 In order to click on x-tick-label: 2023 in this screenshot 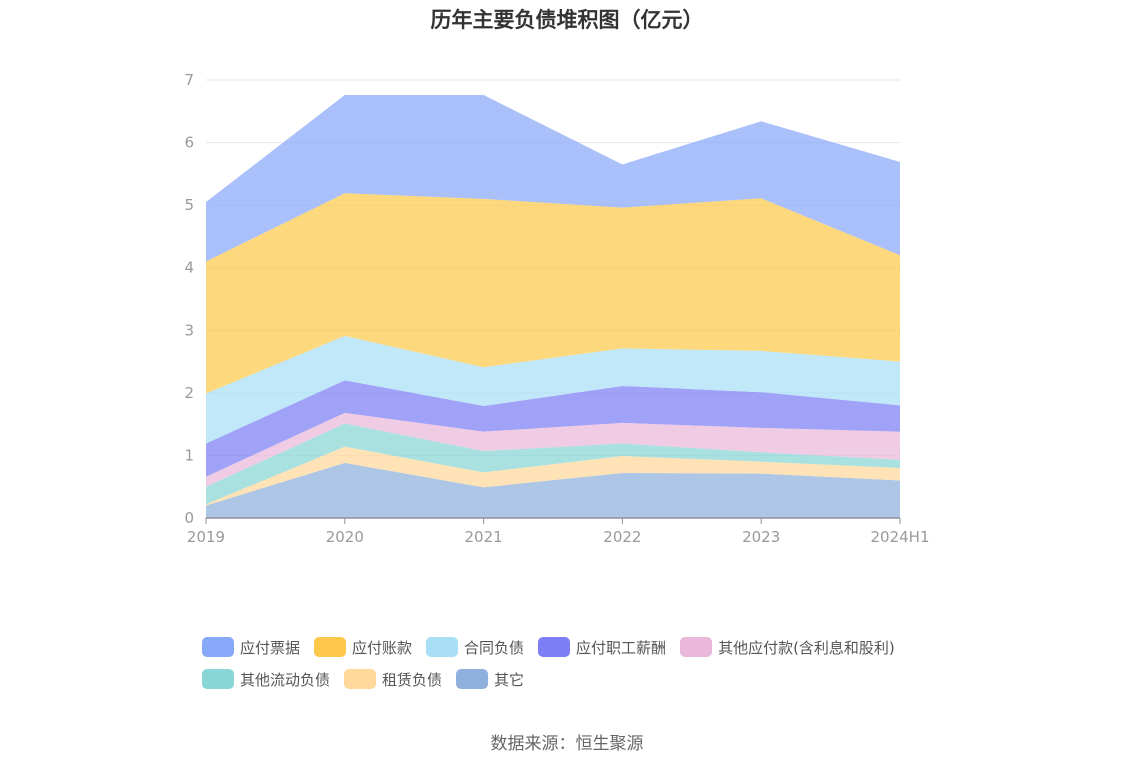, I will do `click(761, 537)`.